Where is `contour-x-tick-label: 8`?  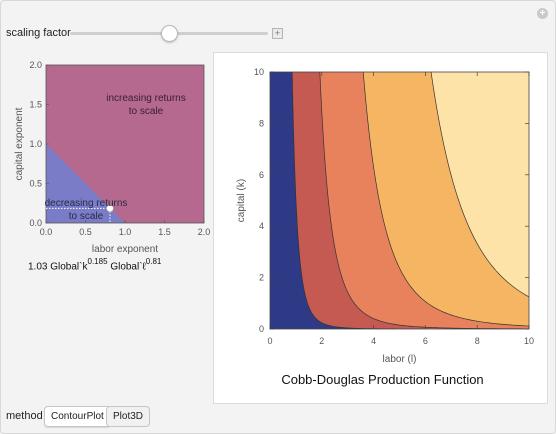
contour-x-tick-label: 8 is located at coordinates (477, 341).